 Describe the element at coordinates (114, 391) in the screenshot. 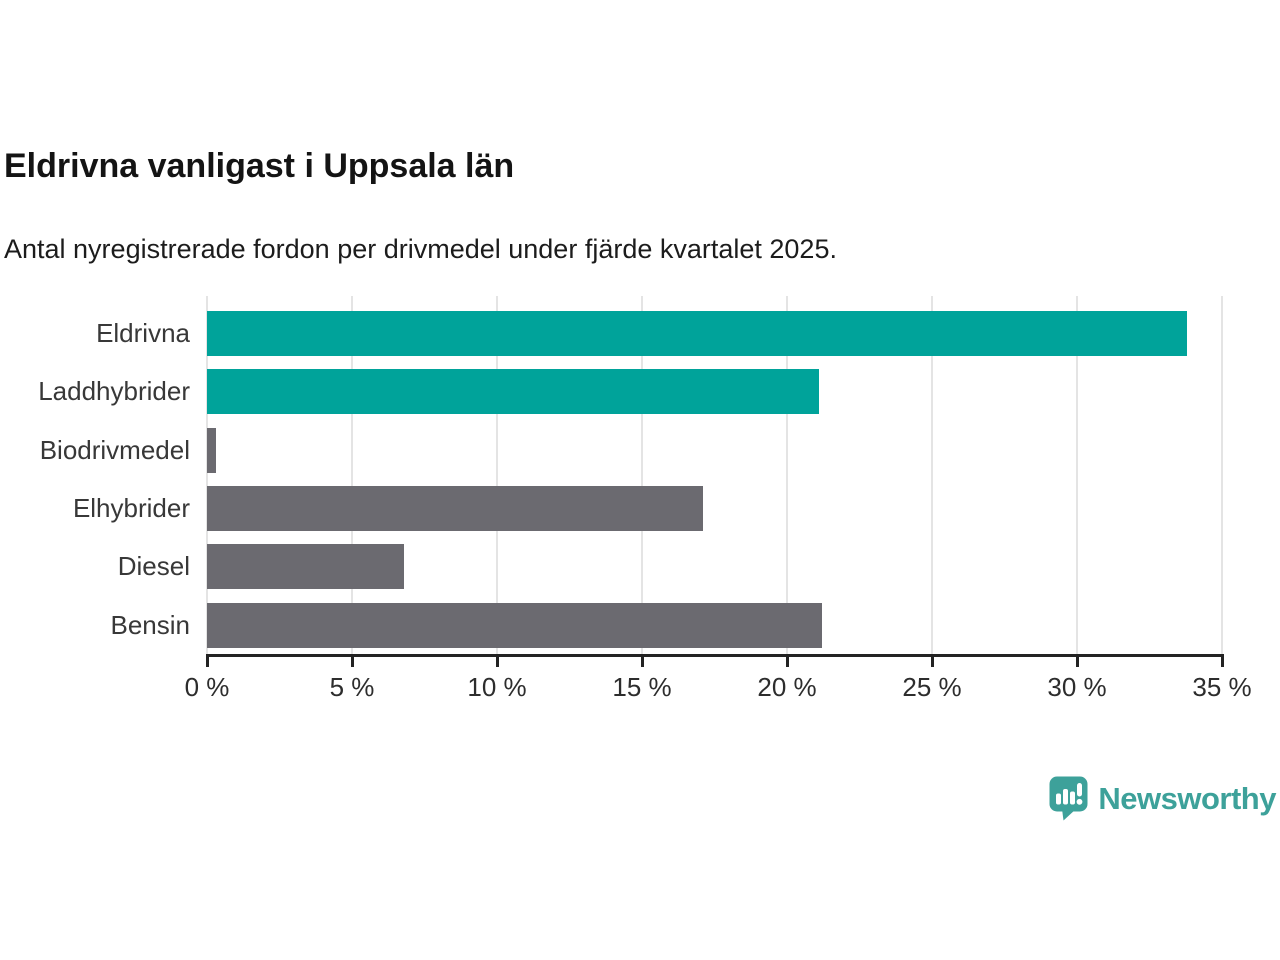

I see `category-label-laddhybrider: Laddhybrider` at that location.